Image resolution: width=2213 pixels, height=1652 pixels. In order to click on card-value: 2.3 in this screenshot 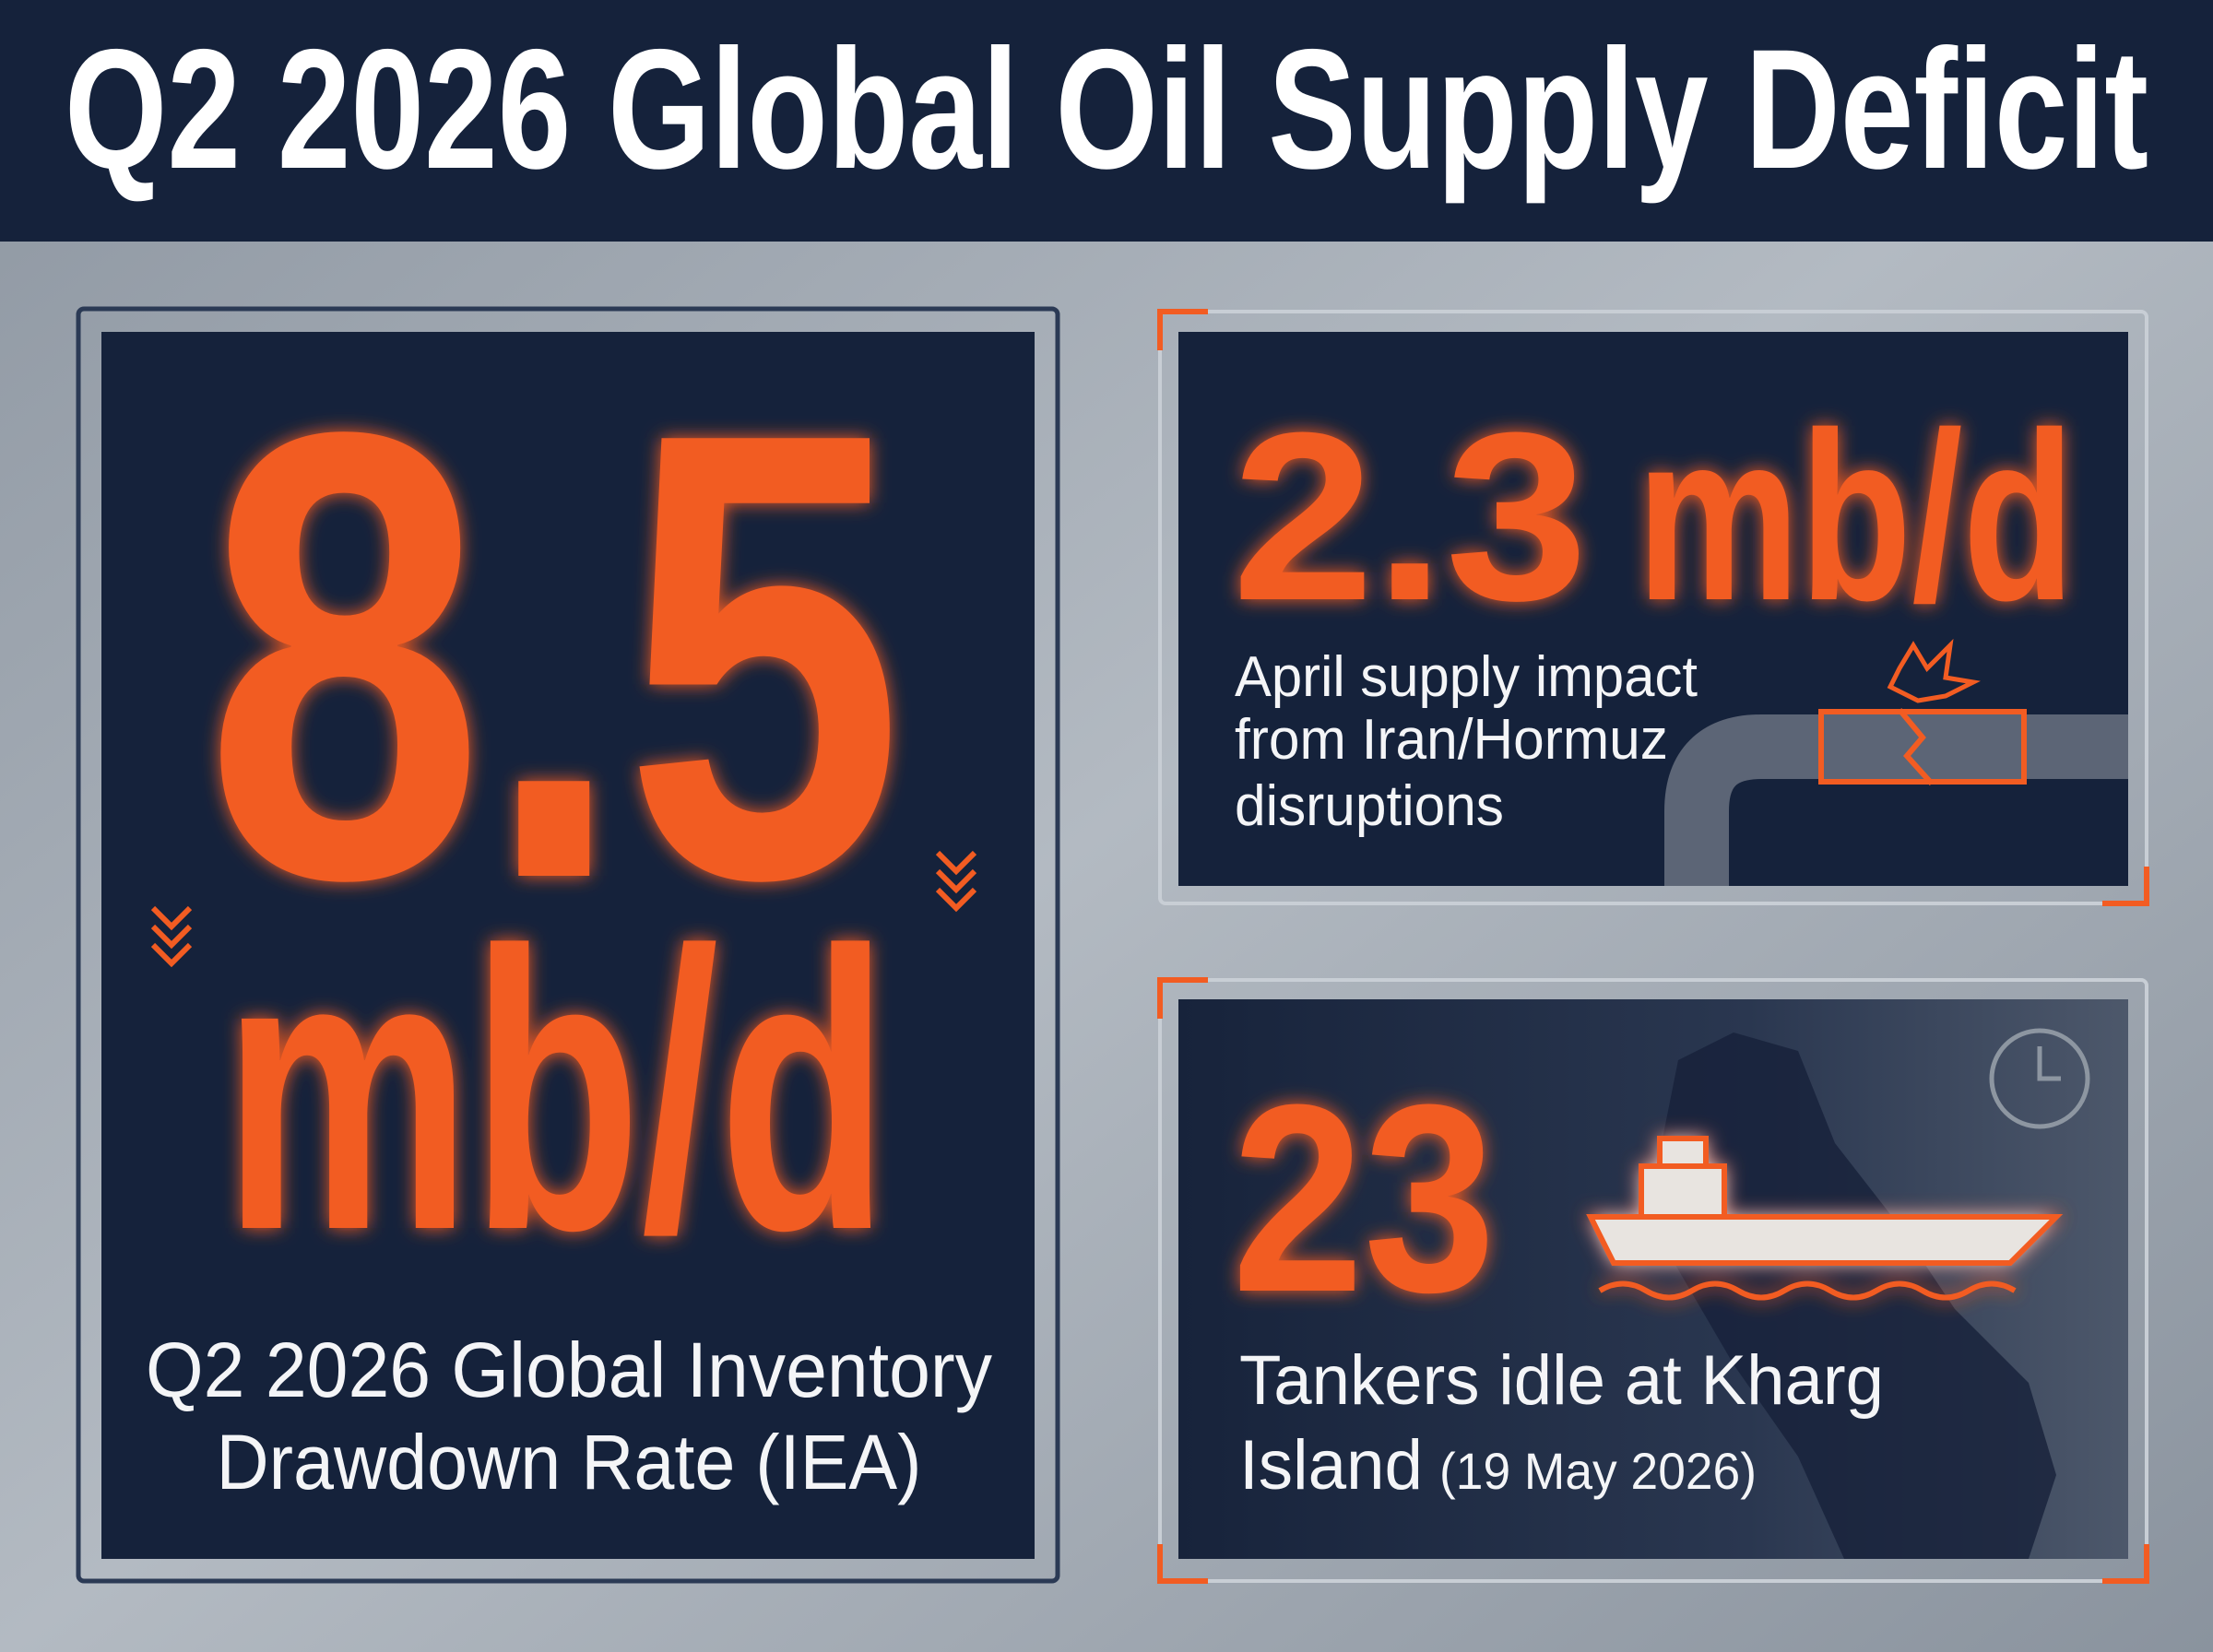, I will do `click(1410, 517)`.